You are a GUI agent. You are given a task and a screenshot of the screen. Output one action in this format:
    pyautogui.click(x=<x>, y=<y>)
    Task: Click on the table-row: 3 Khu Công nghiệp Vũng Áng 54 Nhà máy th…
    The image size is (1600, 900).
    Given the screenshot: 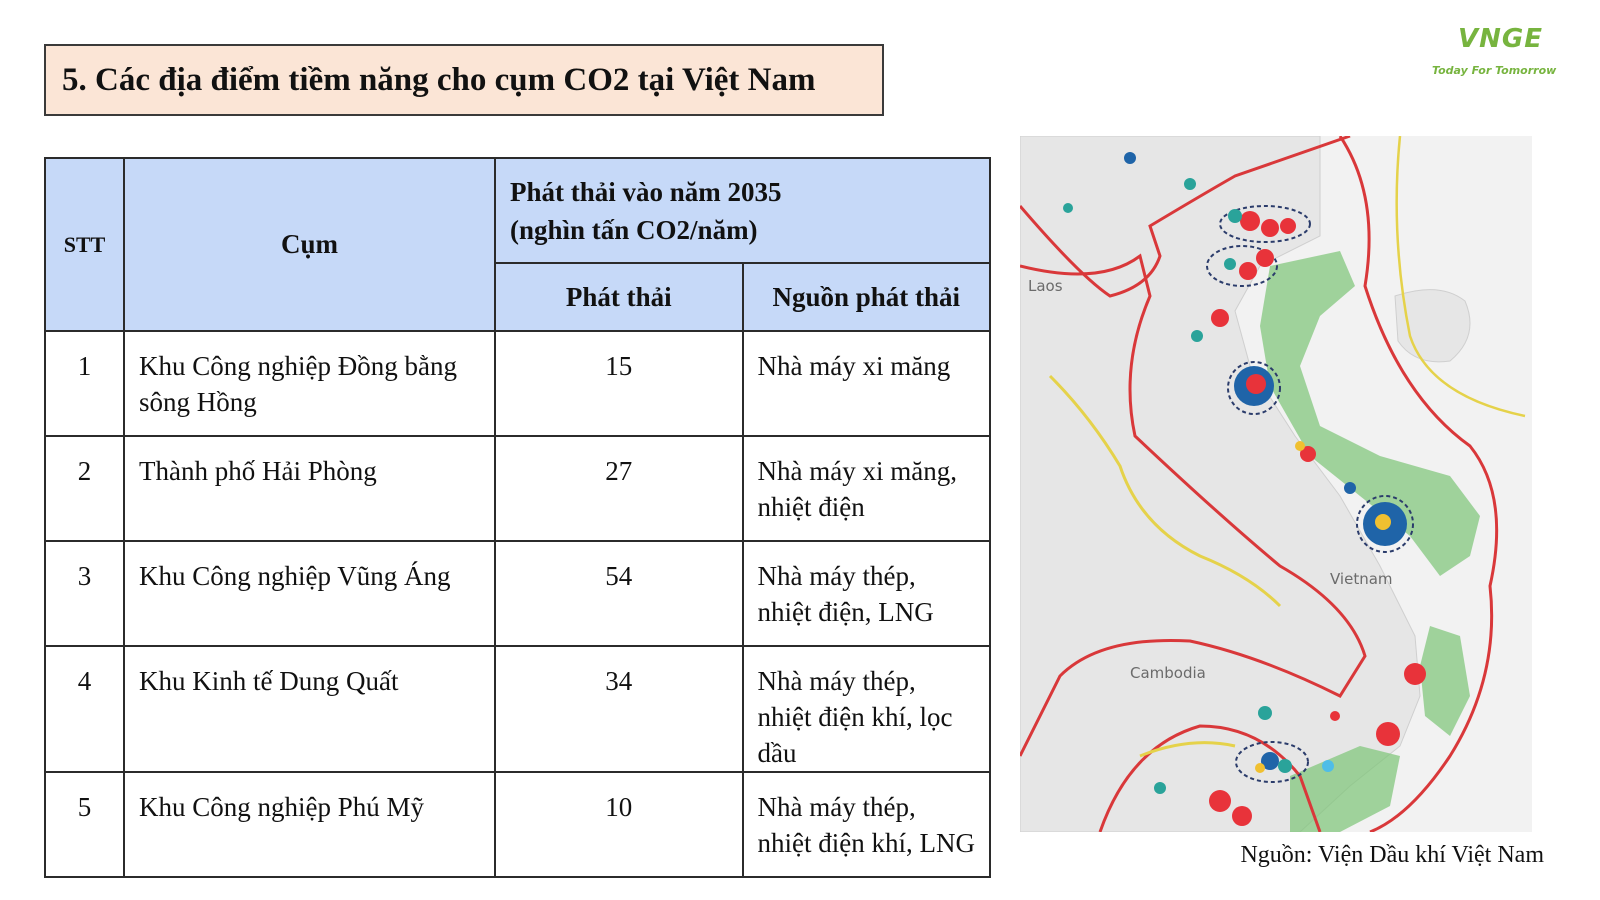 What is the action you would take?
    pyautogui.click(x=517, y=593)
    